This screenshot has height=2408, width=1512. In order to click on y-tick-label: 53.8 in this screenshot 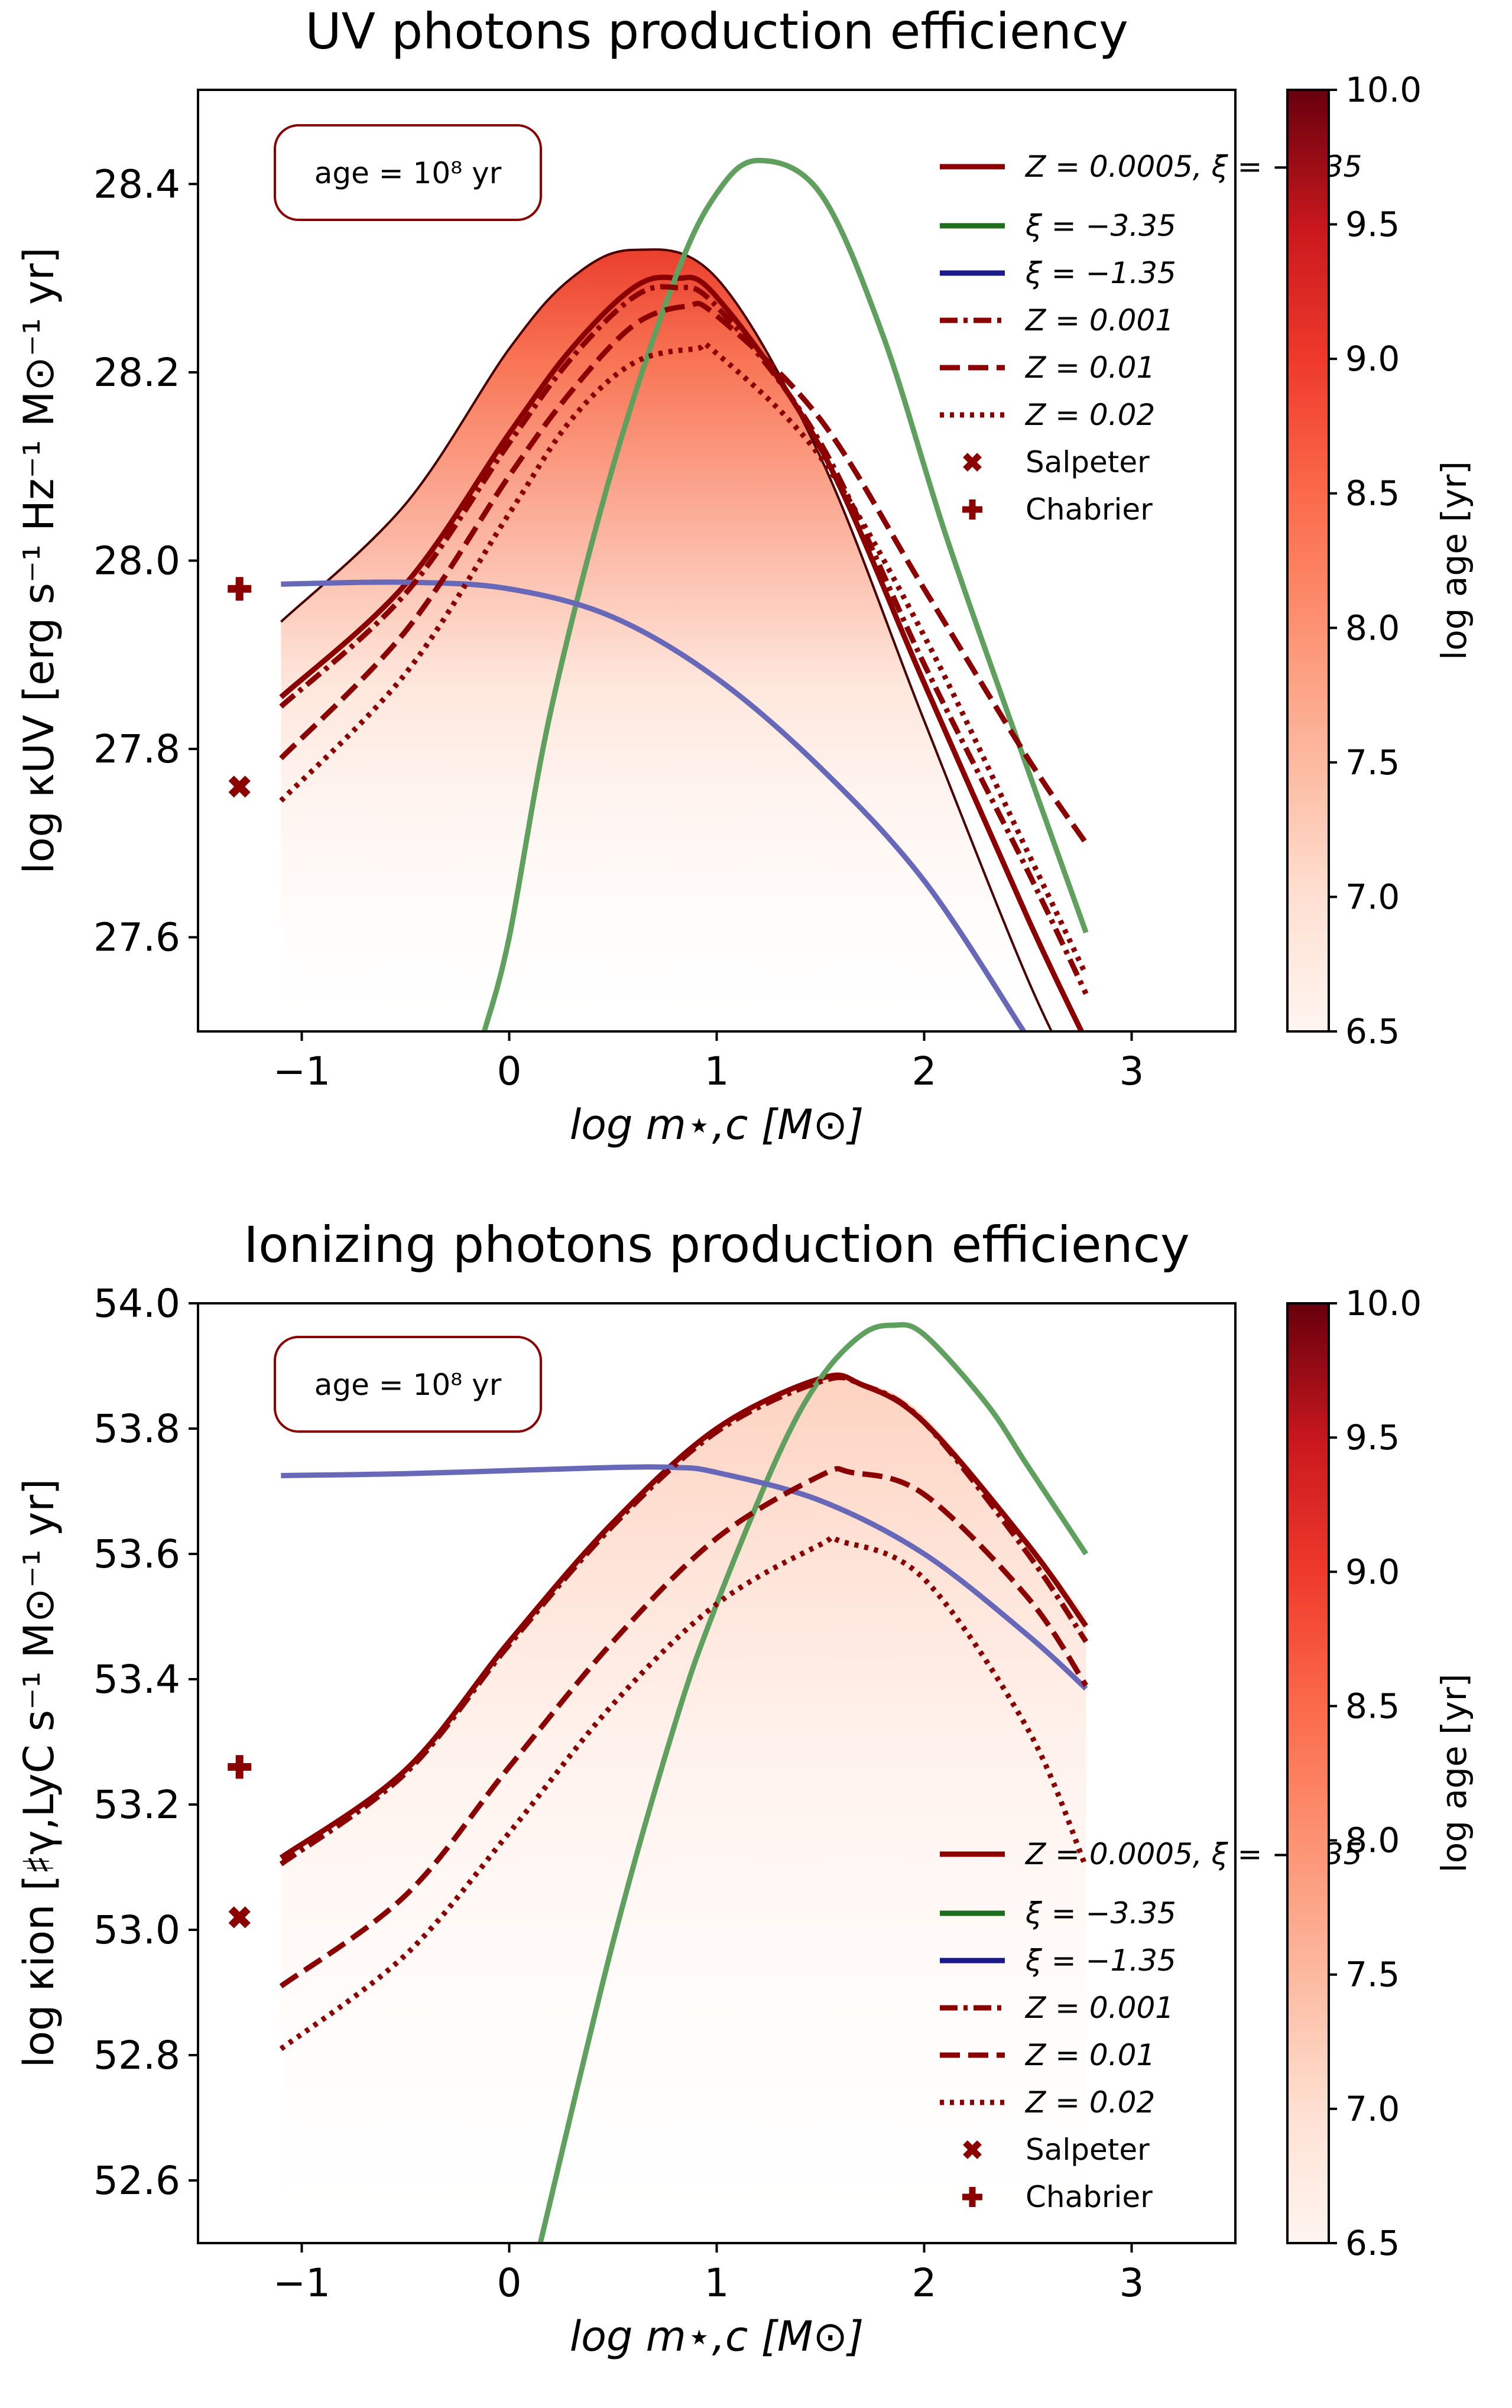, I will do `click(136, 1429)`.